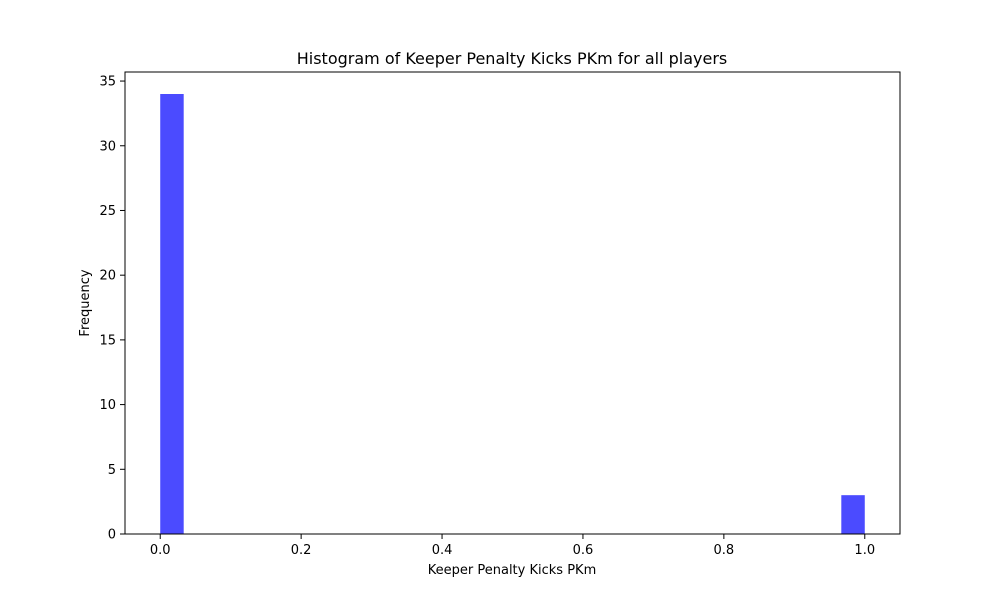 The image size is (1000, 600). I want to click on x-tick-label: 0.0, so click(160, 550).